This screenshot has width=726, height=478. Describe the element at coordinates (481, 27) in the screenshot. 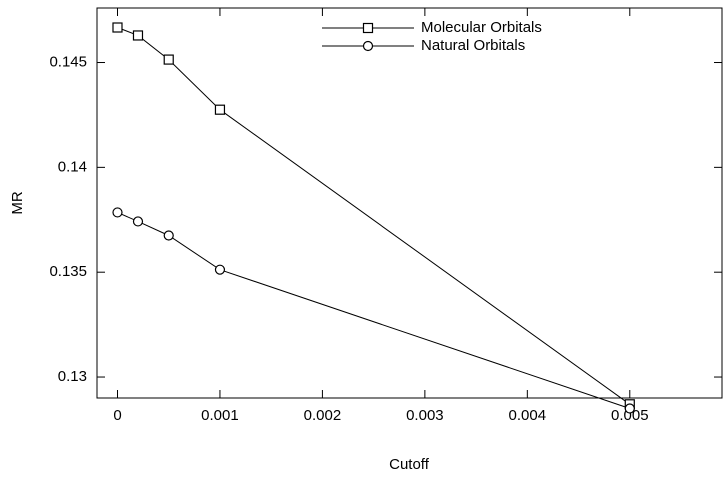

I see `legend-label: Molecular Orbitals` at that location.